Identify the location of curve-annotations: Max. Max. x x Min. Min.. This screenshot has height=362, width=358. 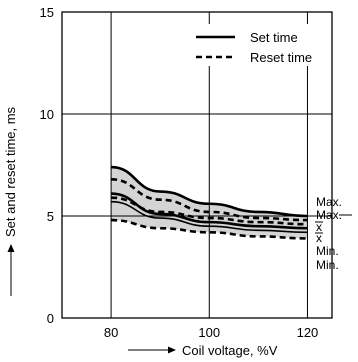
(333, 233).